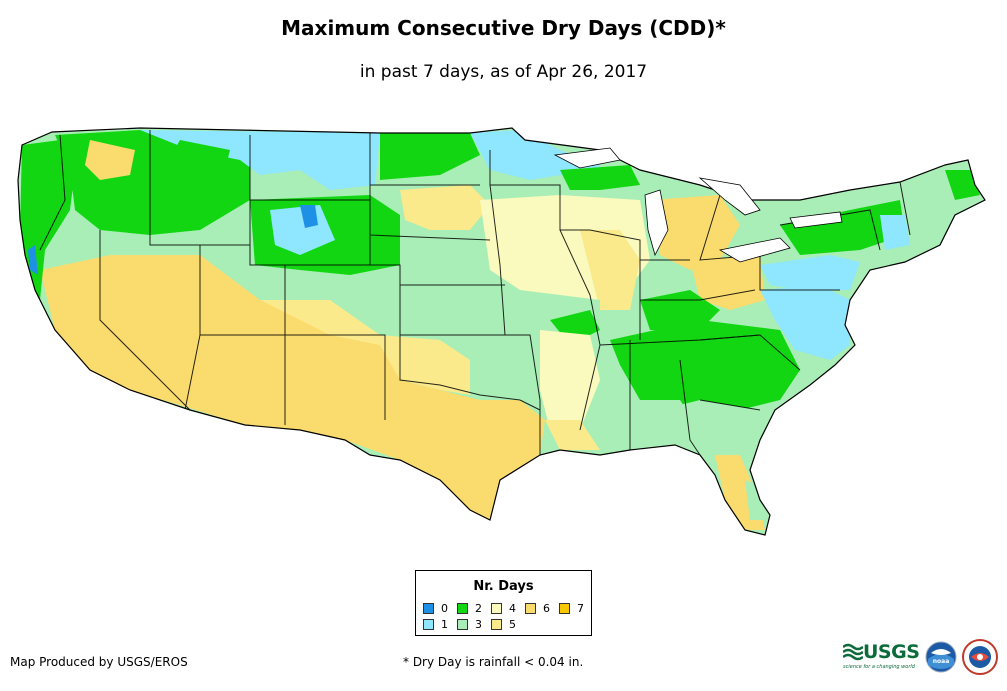  I want to click on usgs-wordmark: USGS, so click(891, 652).